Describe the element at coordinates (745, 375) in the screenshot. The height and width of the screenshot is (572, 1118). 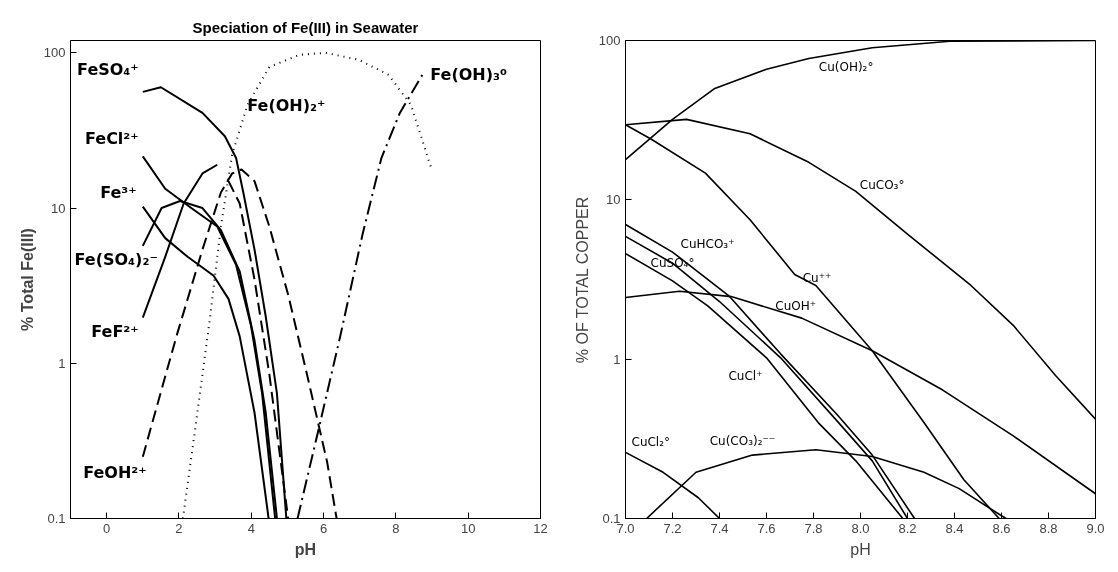
I see `series-label: CuCl⁺` at that location.